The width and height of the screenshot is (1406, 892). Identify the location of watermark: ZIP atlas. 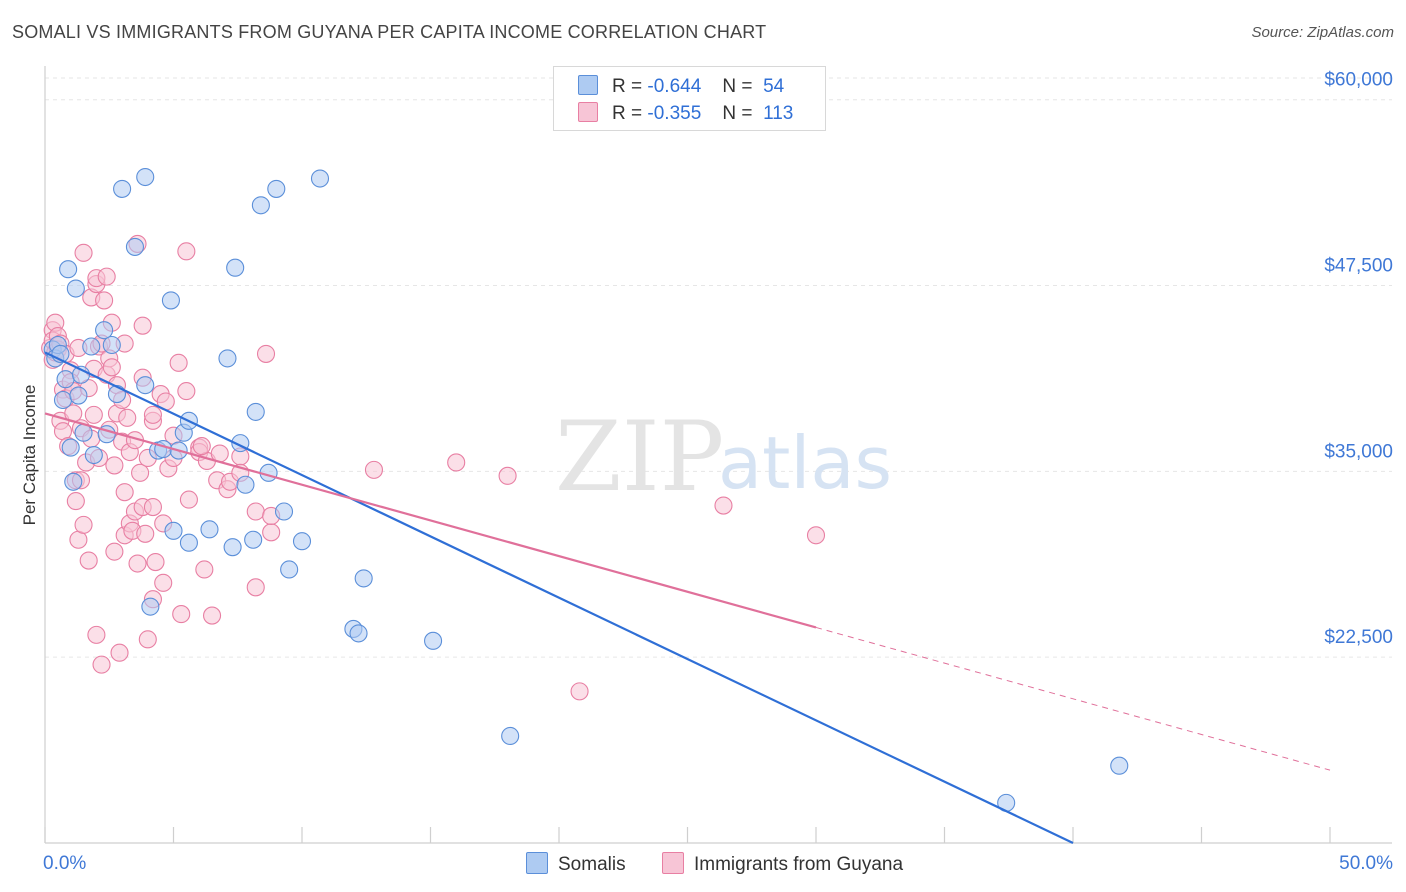
(723, 457).